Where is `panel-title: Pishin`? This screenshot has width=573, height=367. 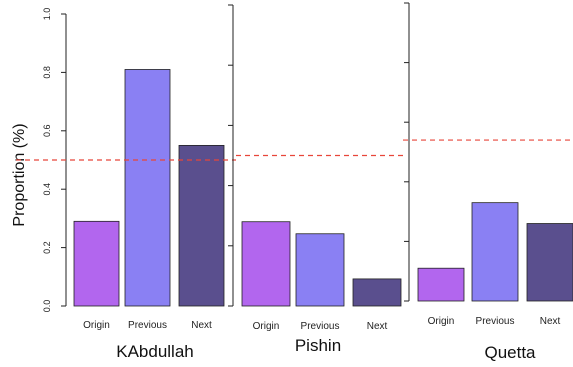 panel-title: Pishin is located at coordinates (318, 345).